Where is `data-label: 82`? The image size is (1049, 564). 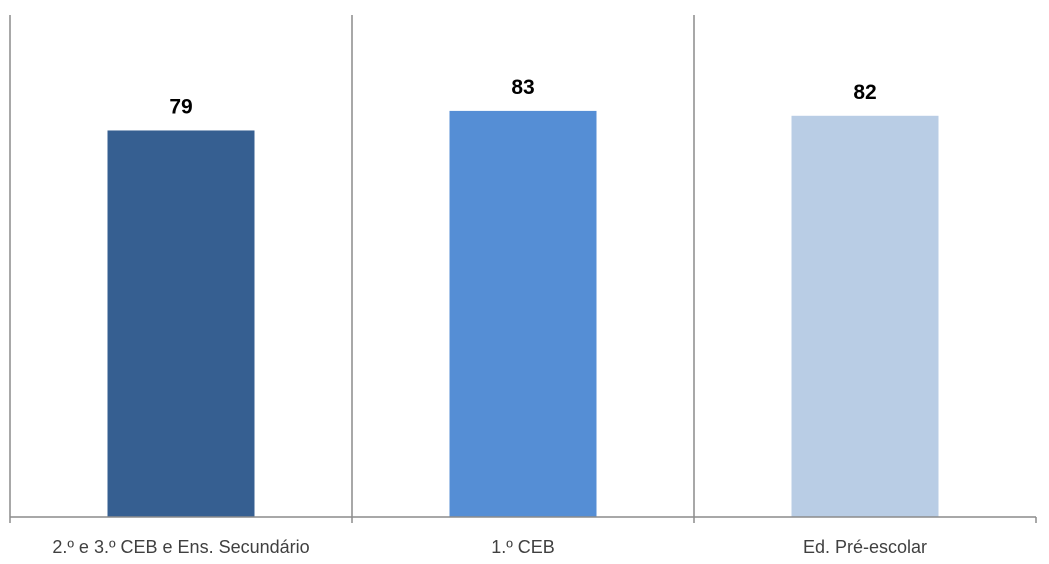
data-label: 82 is located at coordinates (864, 92).